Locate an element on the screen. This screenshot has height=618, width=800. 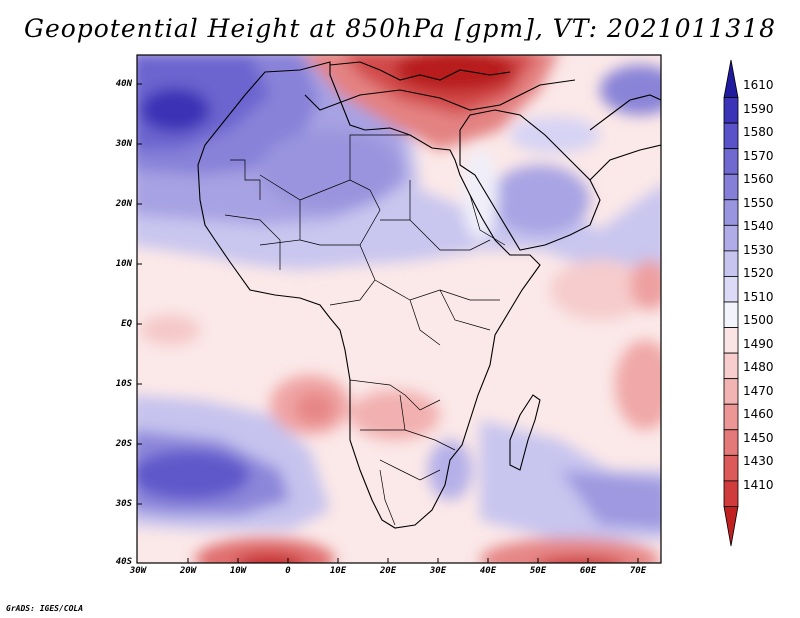
colorbar is located at coordinates (731, 303).